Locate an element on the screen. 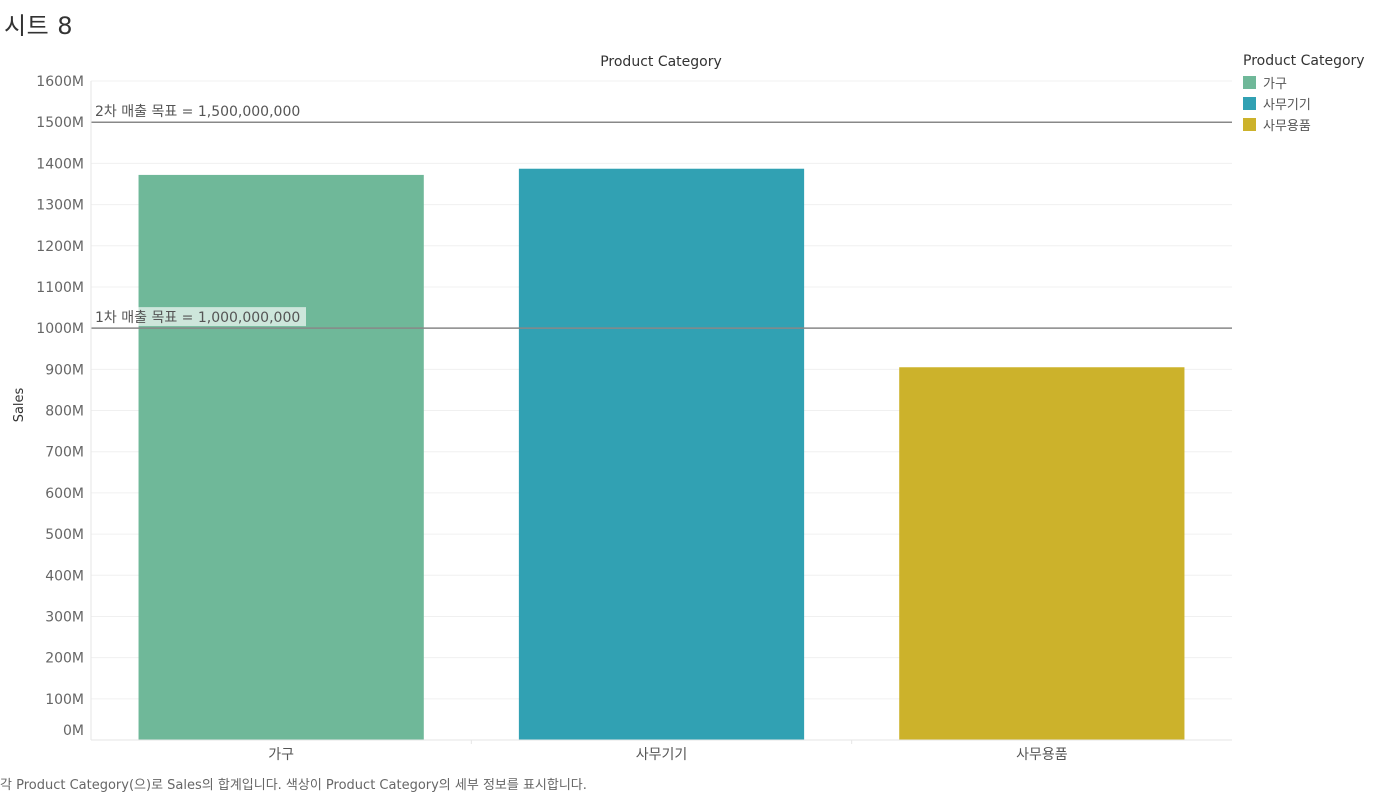  y-tick-label: 600M is located at coordinates (64, 494).